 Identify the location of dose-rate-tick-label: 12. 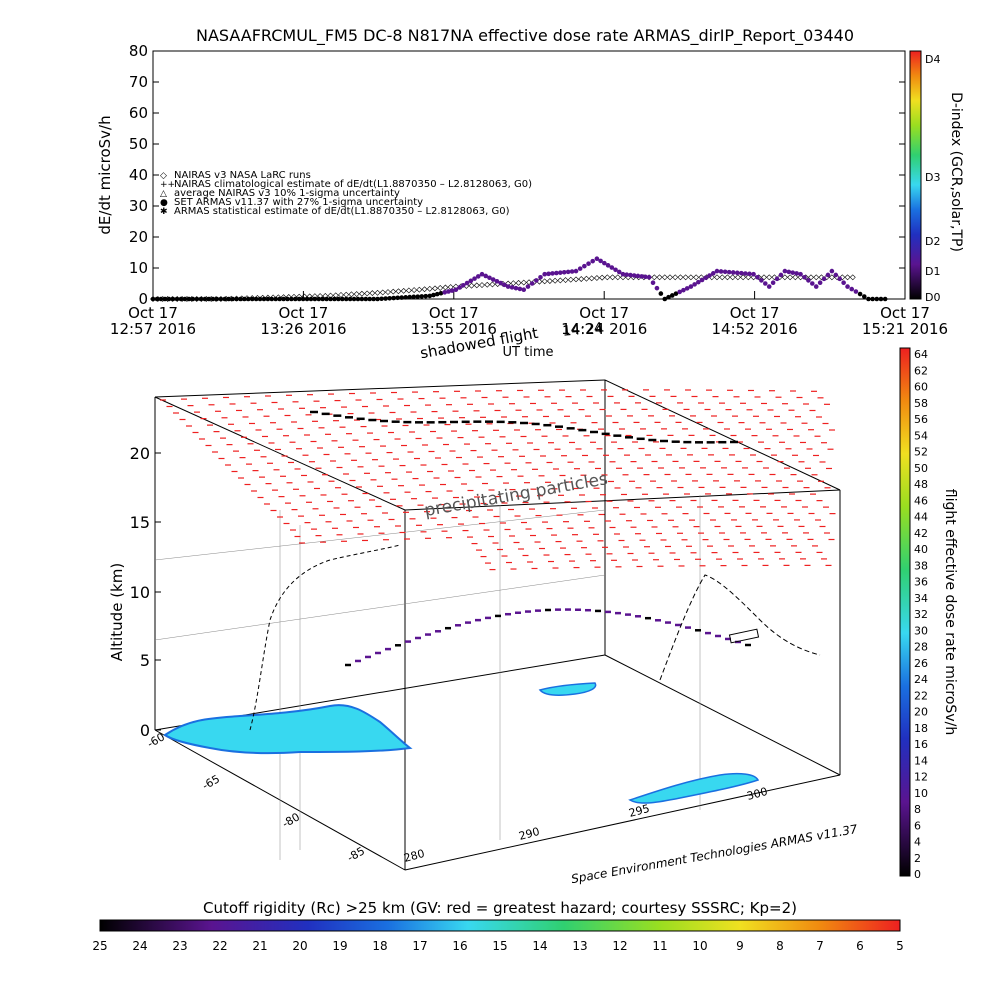
(921, 777).